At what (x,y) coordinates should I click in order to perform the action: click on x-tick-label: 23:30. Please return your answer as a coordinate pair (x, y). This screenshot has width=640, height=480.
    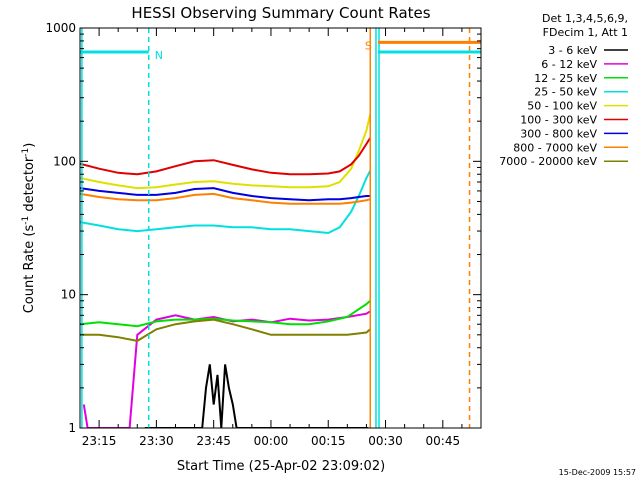
    Looking at the image, I should click on (156, 441).